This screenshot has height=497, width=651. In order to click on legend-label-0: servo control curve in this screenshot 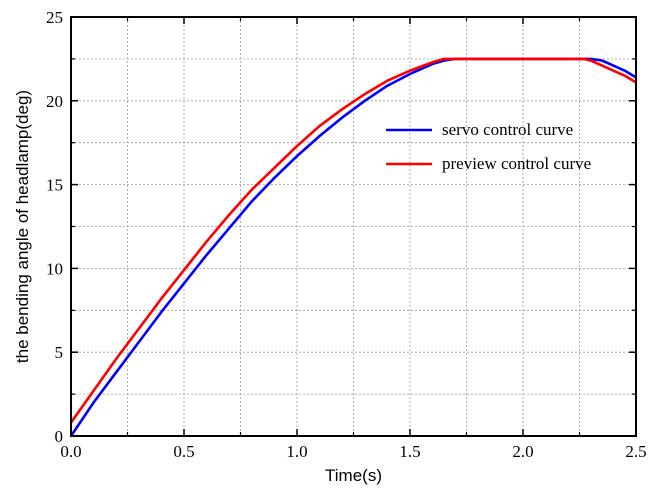, I will do `click(507, 129)`.